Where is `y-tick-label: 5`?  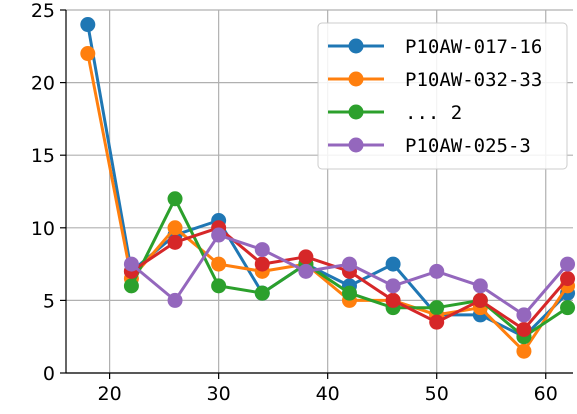 y-tick-label: 5 is located at coordinates (49, 301).